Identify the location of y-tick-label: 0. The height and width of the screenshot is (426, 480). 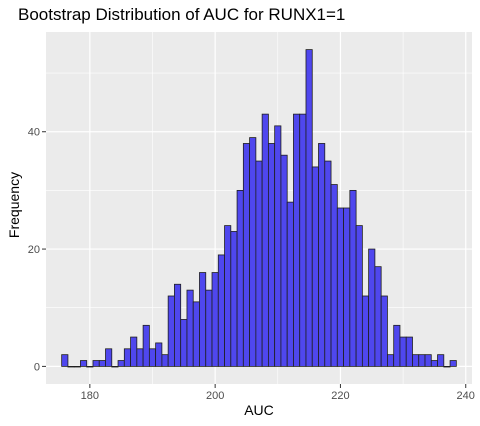
(37, 367).